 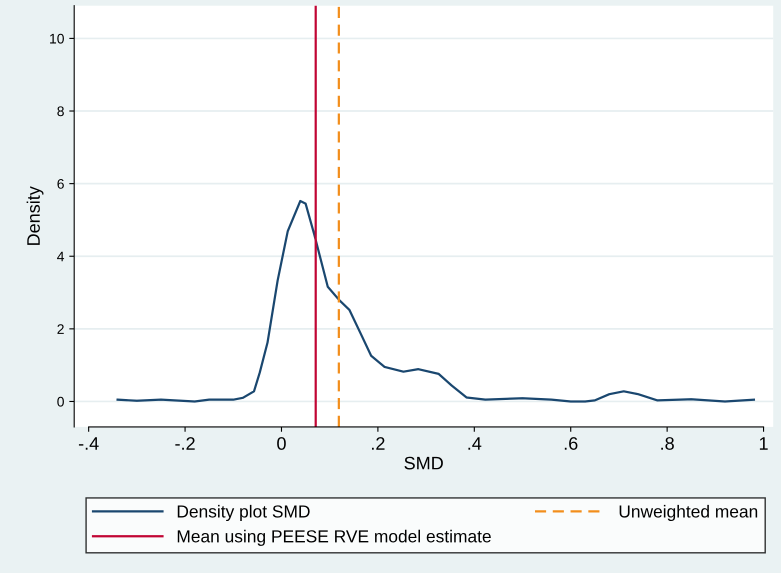 What do you see at coordinates (334, 538) in the screenshot?
I see `legend-label: Mean using PEESE RVE model estimate` at bounding box center [334, 538].